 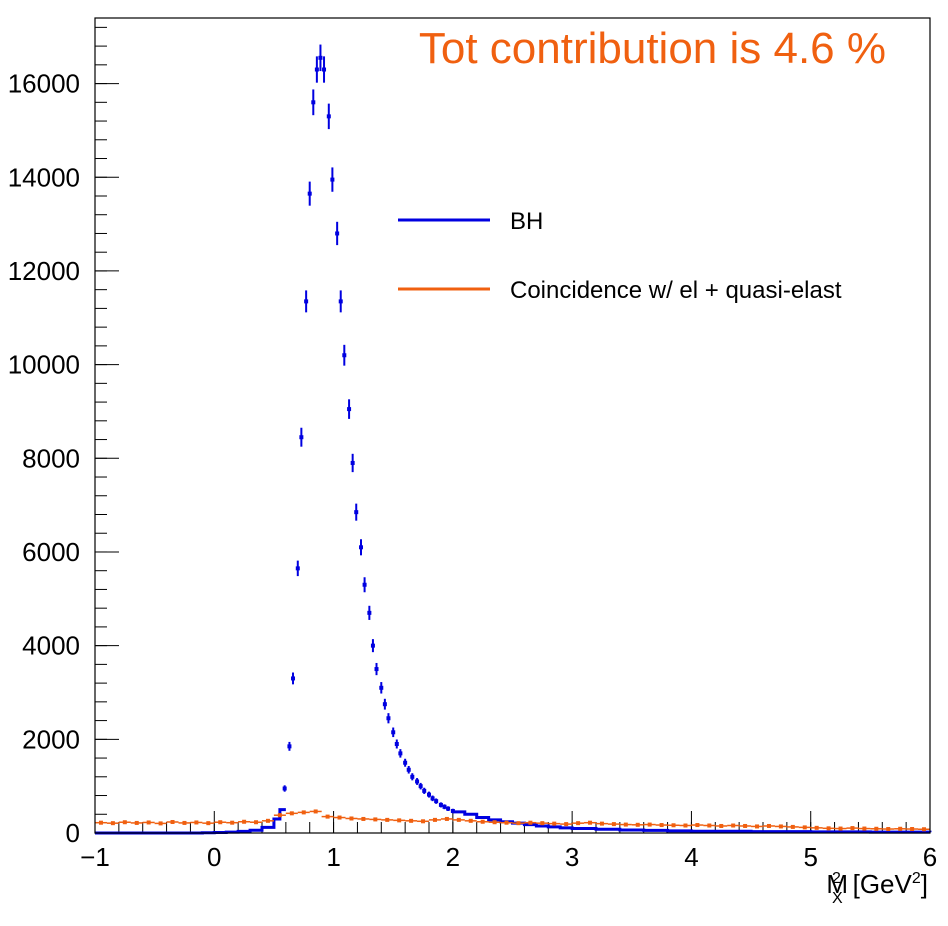 I want to click on y-tick-label: 16000, so click(x=44, y=84).